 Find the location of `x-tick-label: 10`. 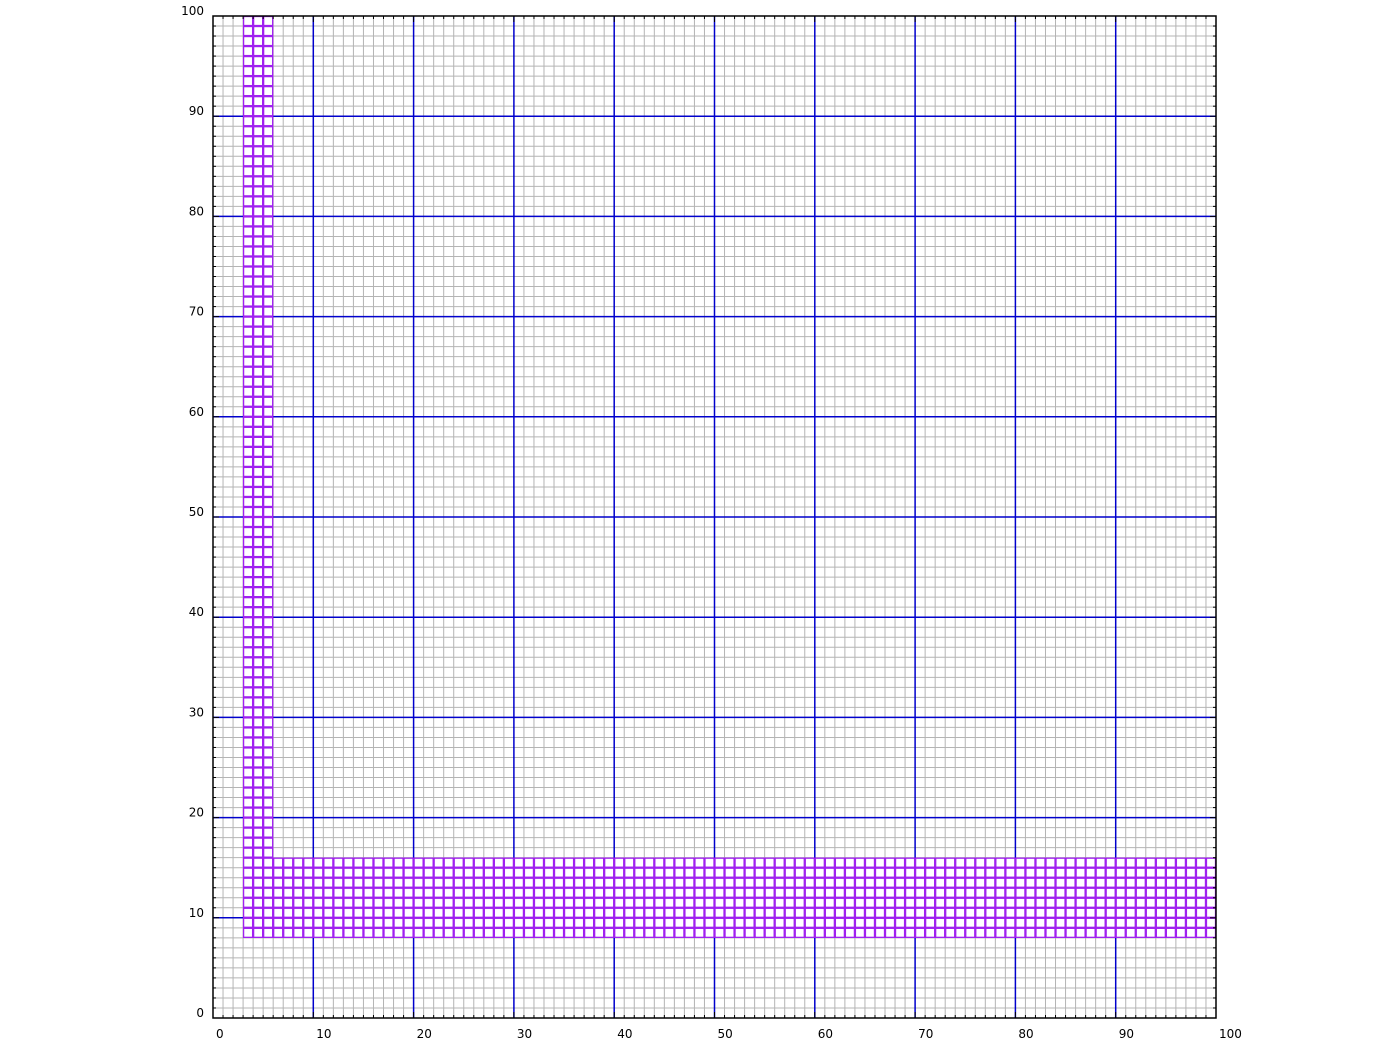

x-tick-label: 10 is located at coordinates (323, 1034).